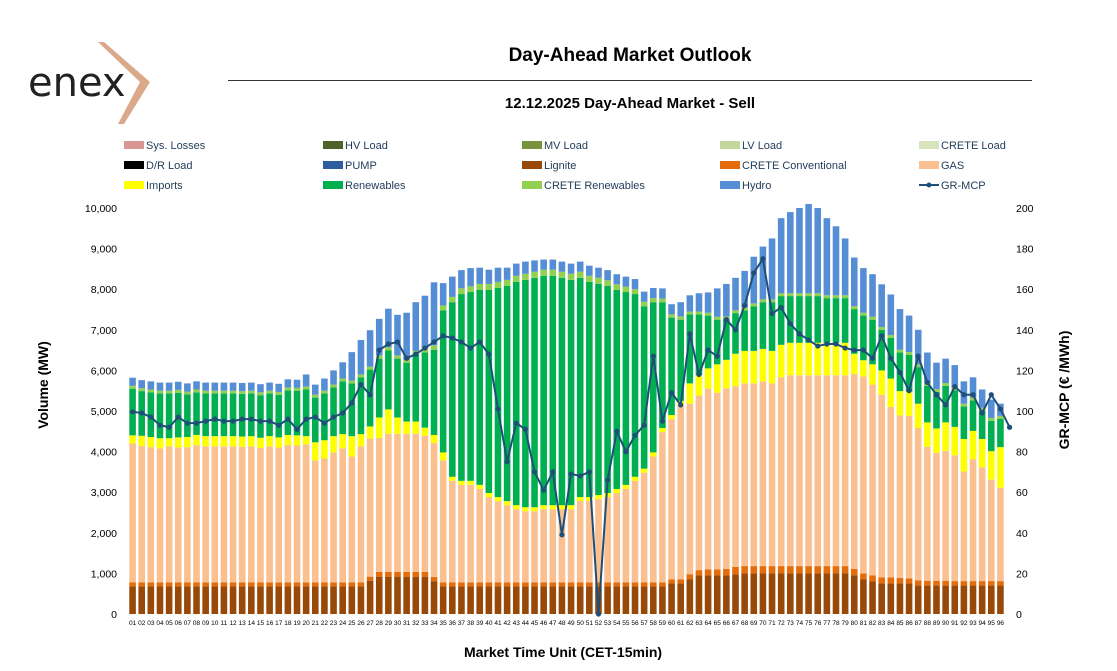  I want to click on y2-tick-label: 160, so click(1025, 290).